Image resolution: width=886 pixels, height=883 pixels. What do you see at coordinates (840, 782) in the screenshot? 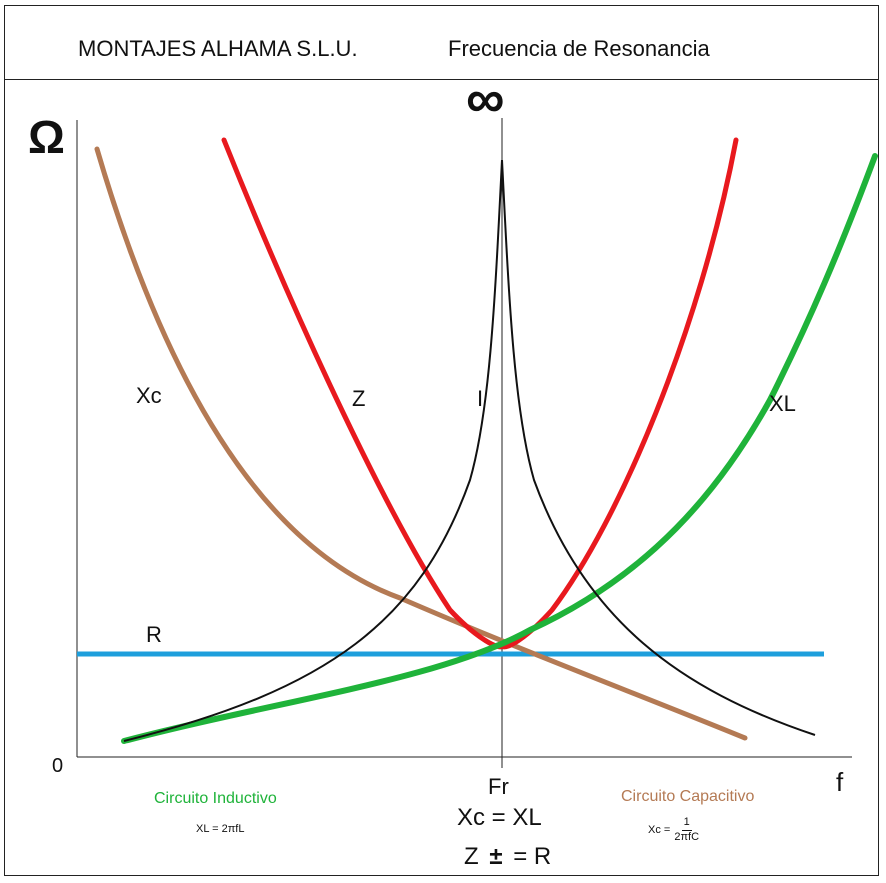
I see `x-axis-label: f` at bounding box center [840, 782].